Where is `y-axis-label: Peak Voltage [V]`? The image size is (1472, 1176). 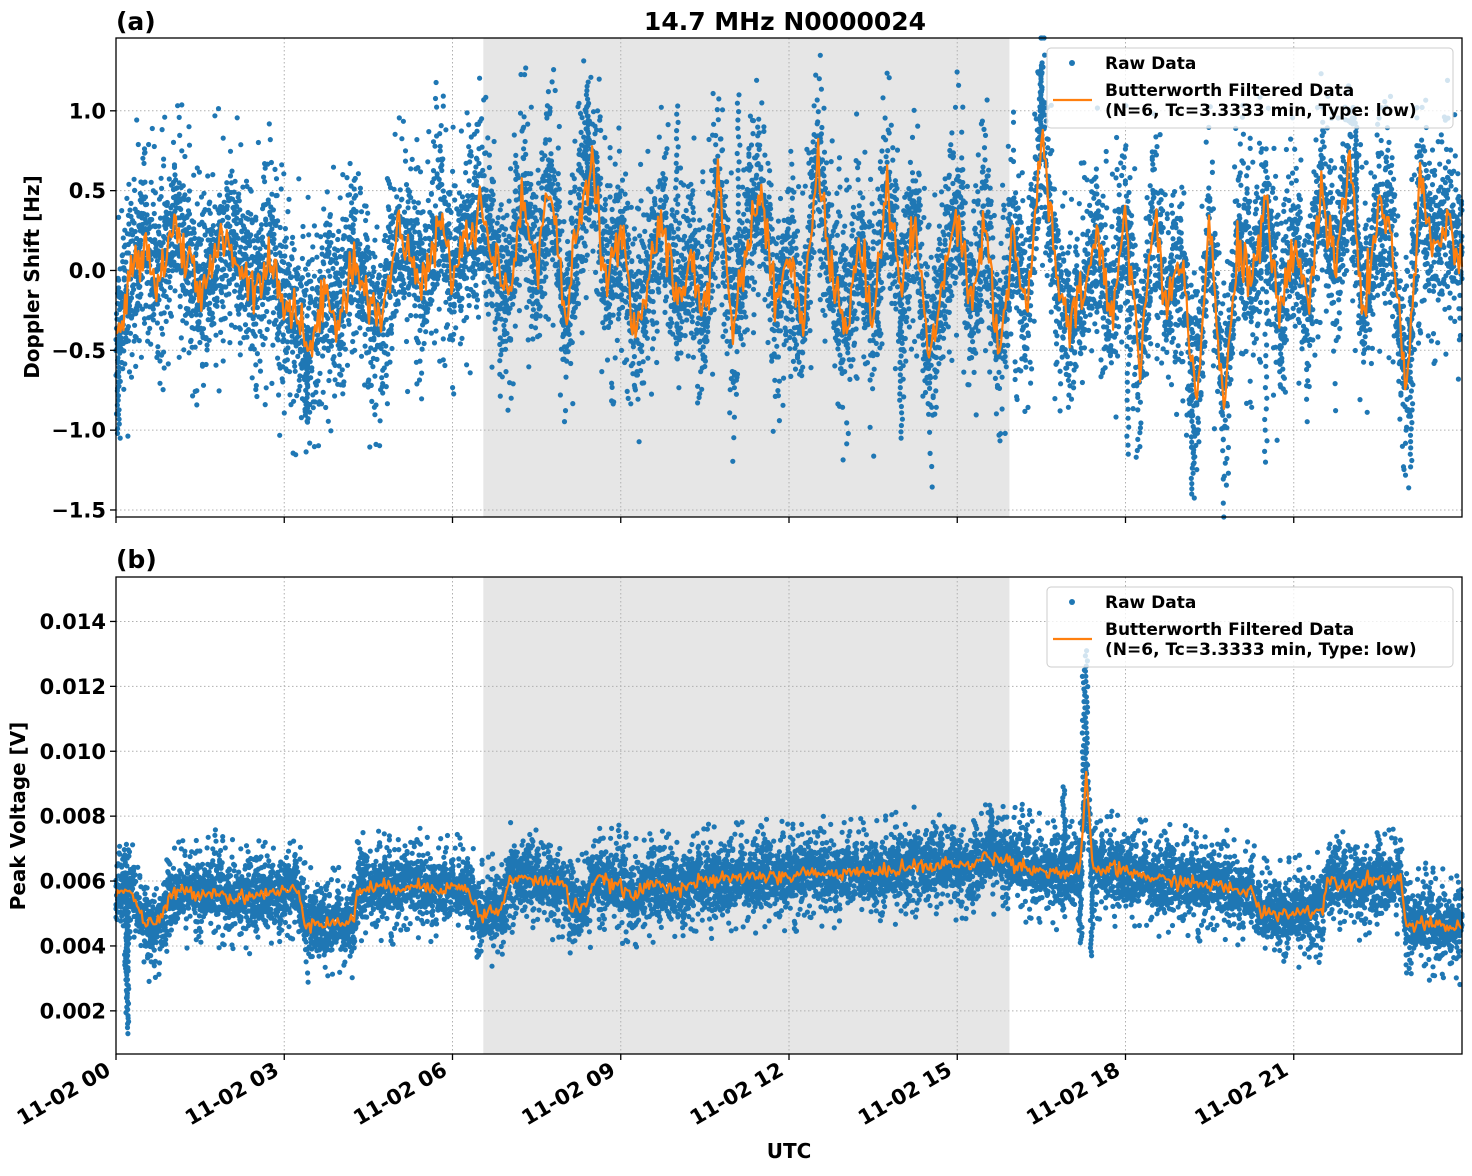
y-axis-label: Peak Voltage [V] is located at coordinates (18, 816).